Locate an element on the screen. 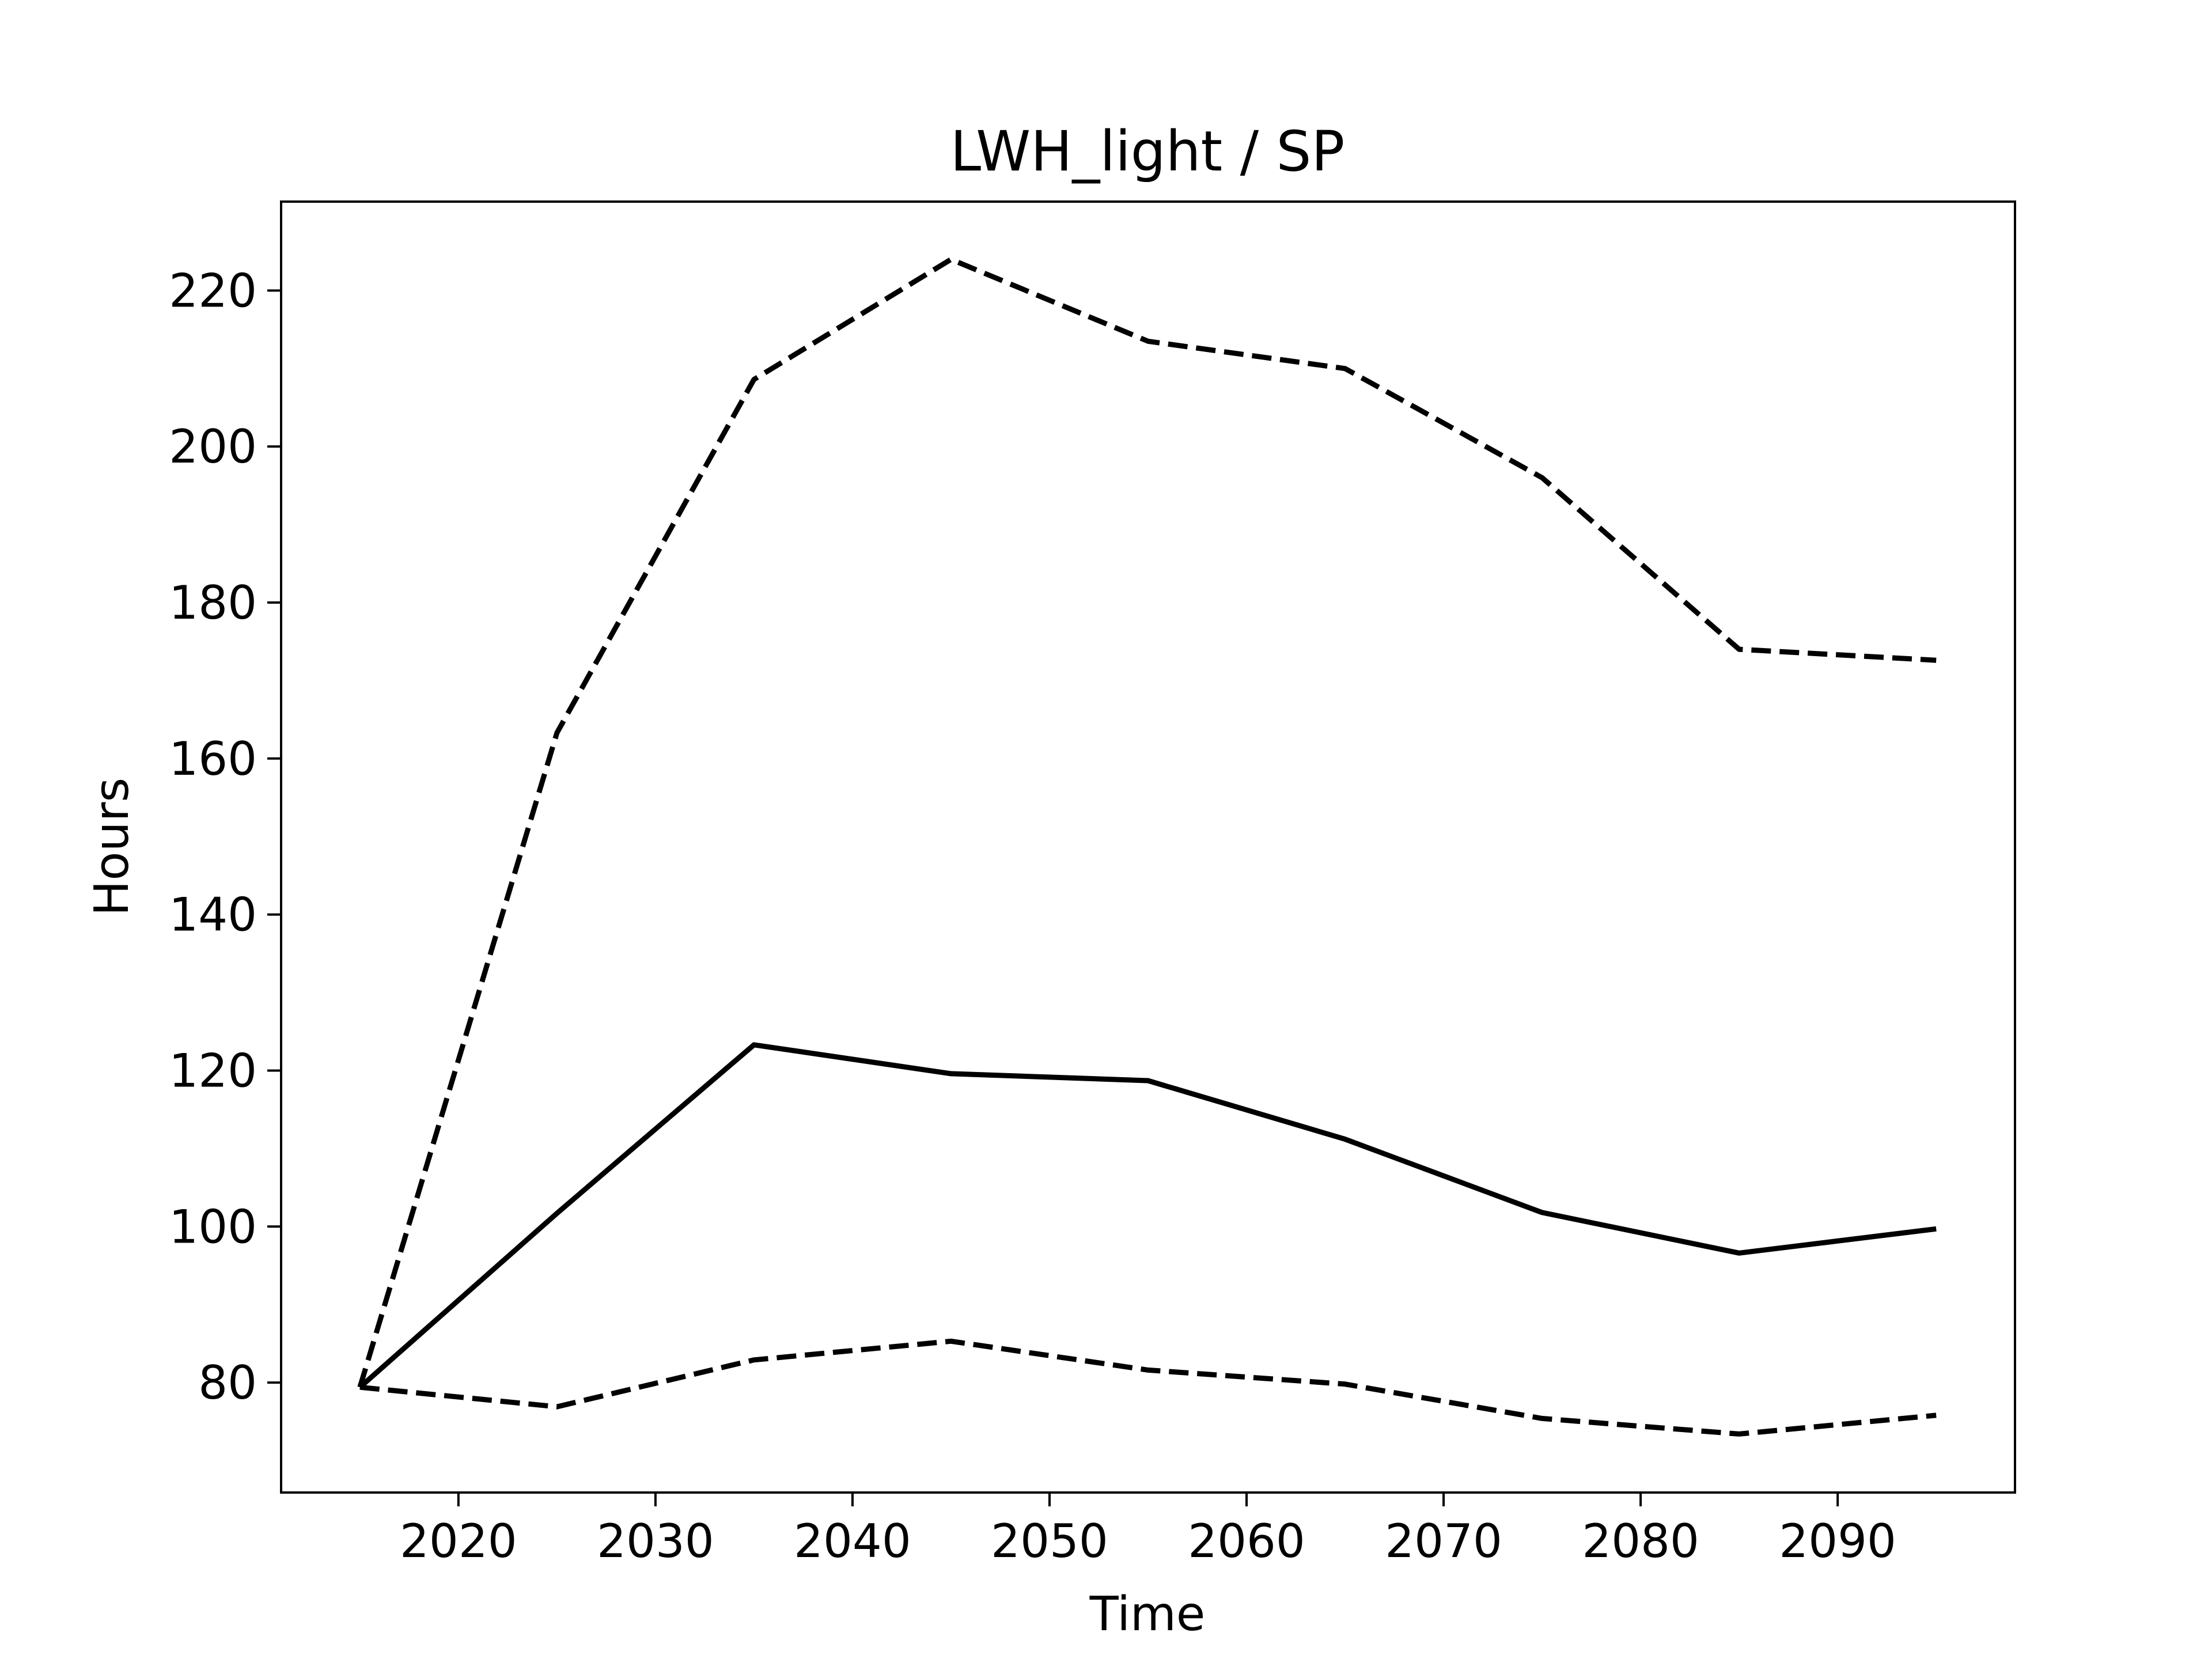 This screenshot has width=2212, height=1659. x-tick-label: 2020 is located at coordinates (458, 1541).